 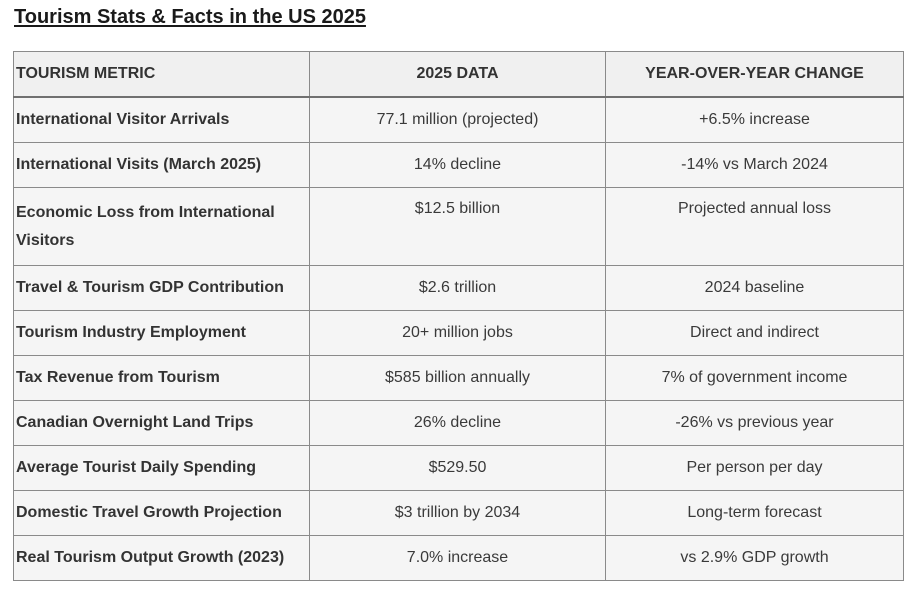 I want to click on change-cell: Direct and indirect, so click(x=754, y=333).